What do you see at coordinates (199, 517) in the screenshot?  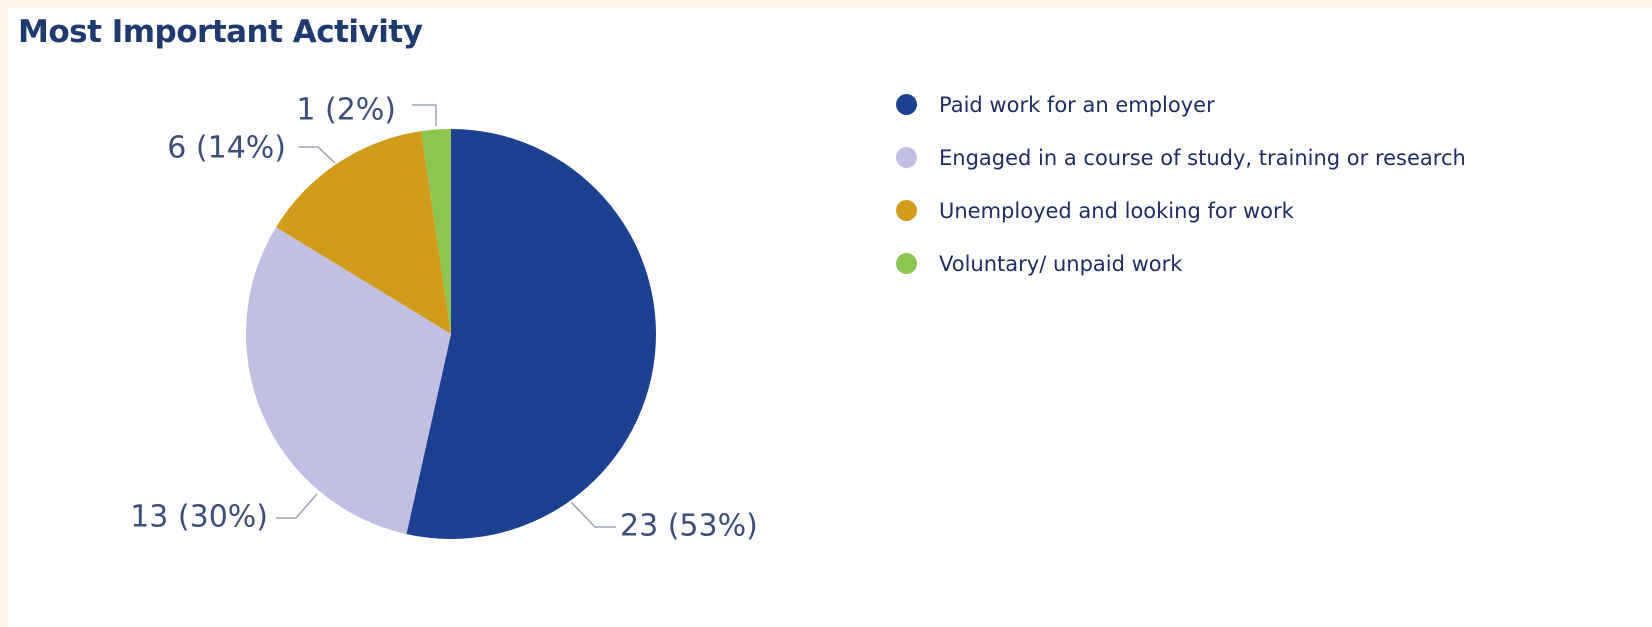 I see `data-label-2: 13 (30%)` at bounding box center [199, 517].